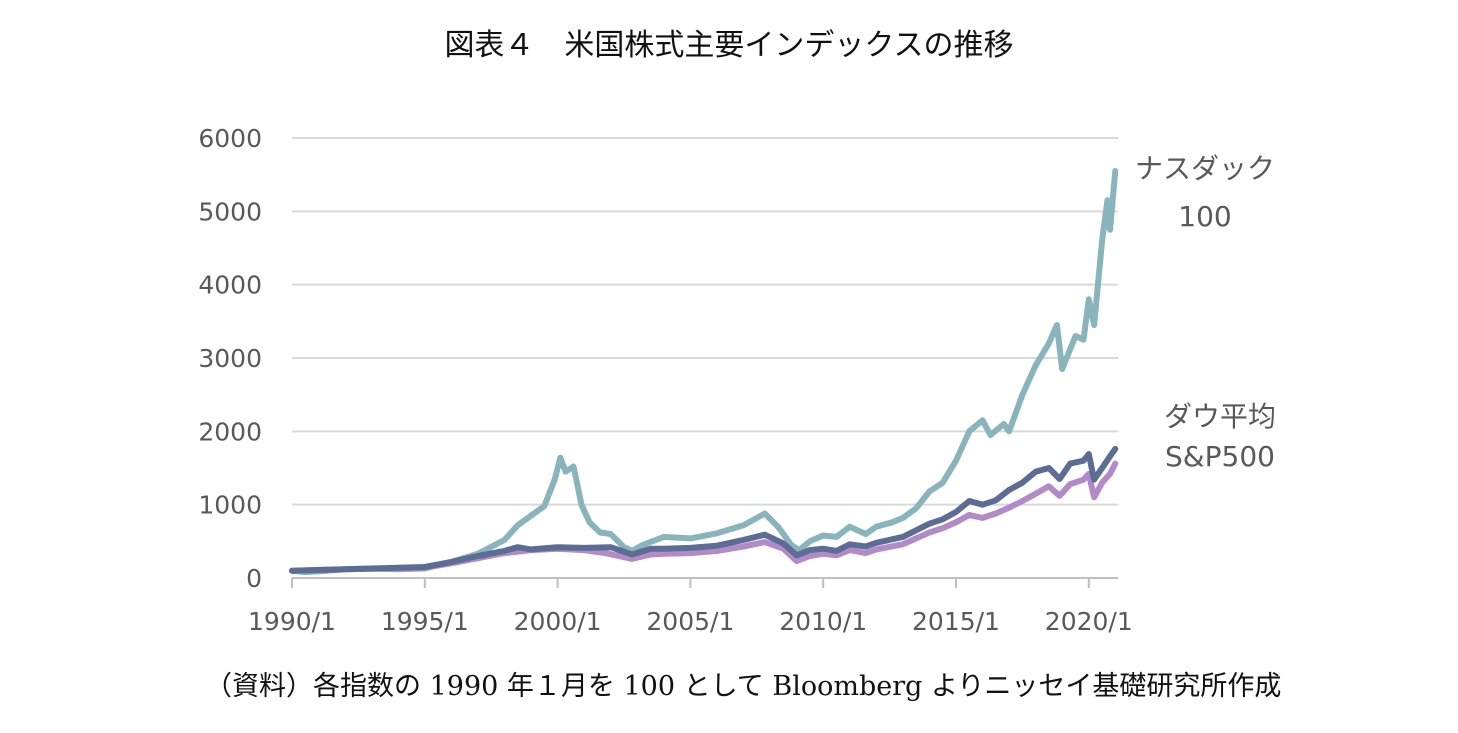 Image resolution: width=1458 pixels, height=733 pixels. What do you see at coordinates (558, 621) in the screenshot?
I see `x-tick-label-2000: 2000/1` at bounding box center [558, 621].